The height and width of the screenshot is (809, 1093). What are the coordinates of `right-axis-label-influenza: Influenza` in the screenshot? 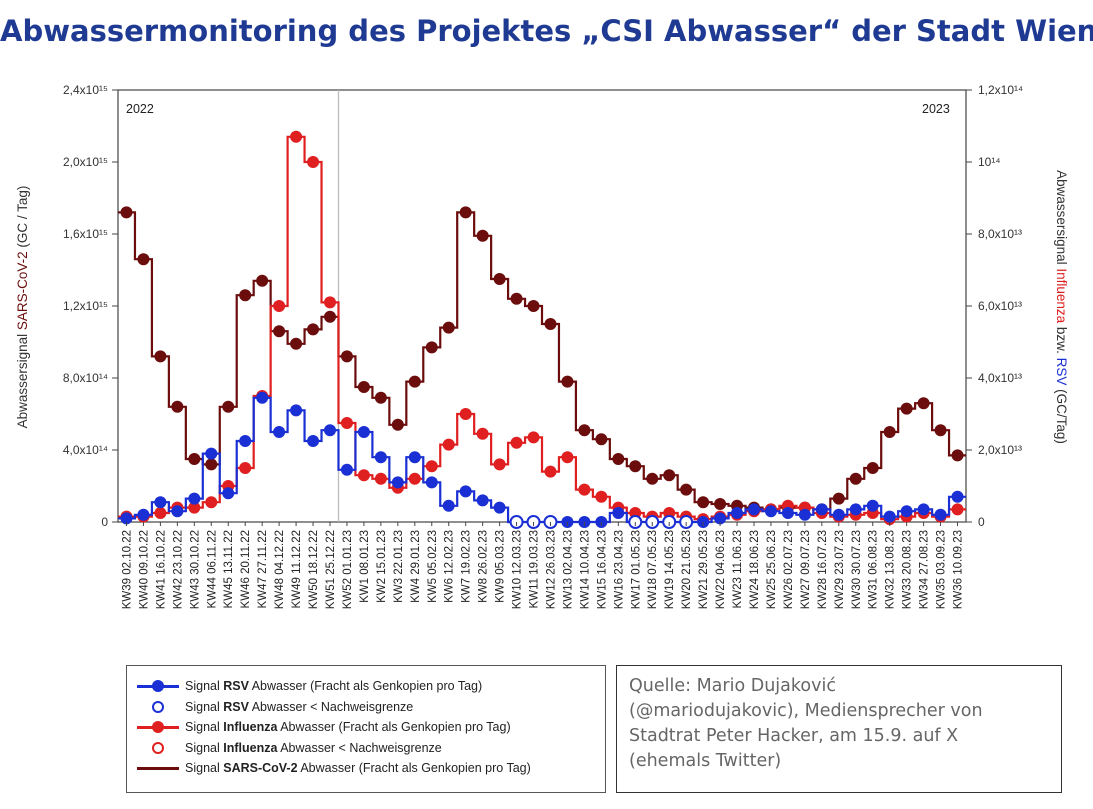 It's located at (1061, 295).